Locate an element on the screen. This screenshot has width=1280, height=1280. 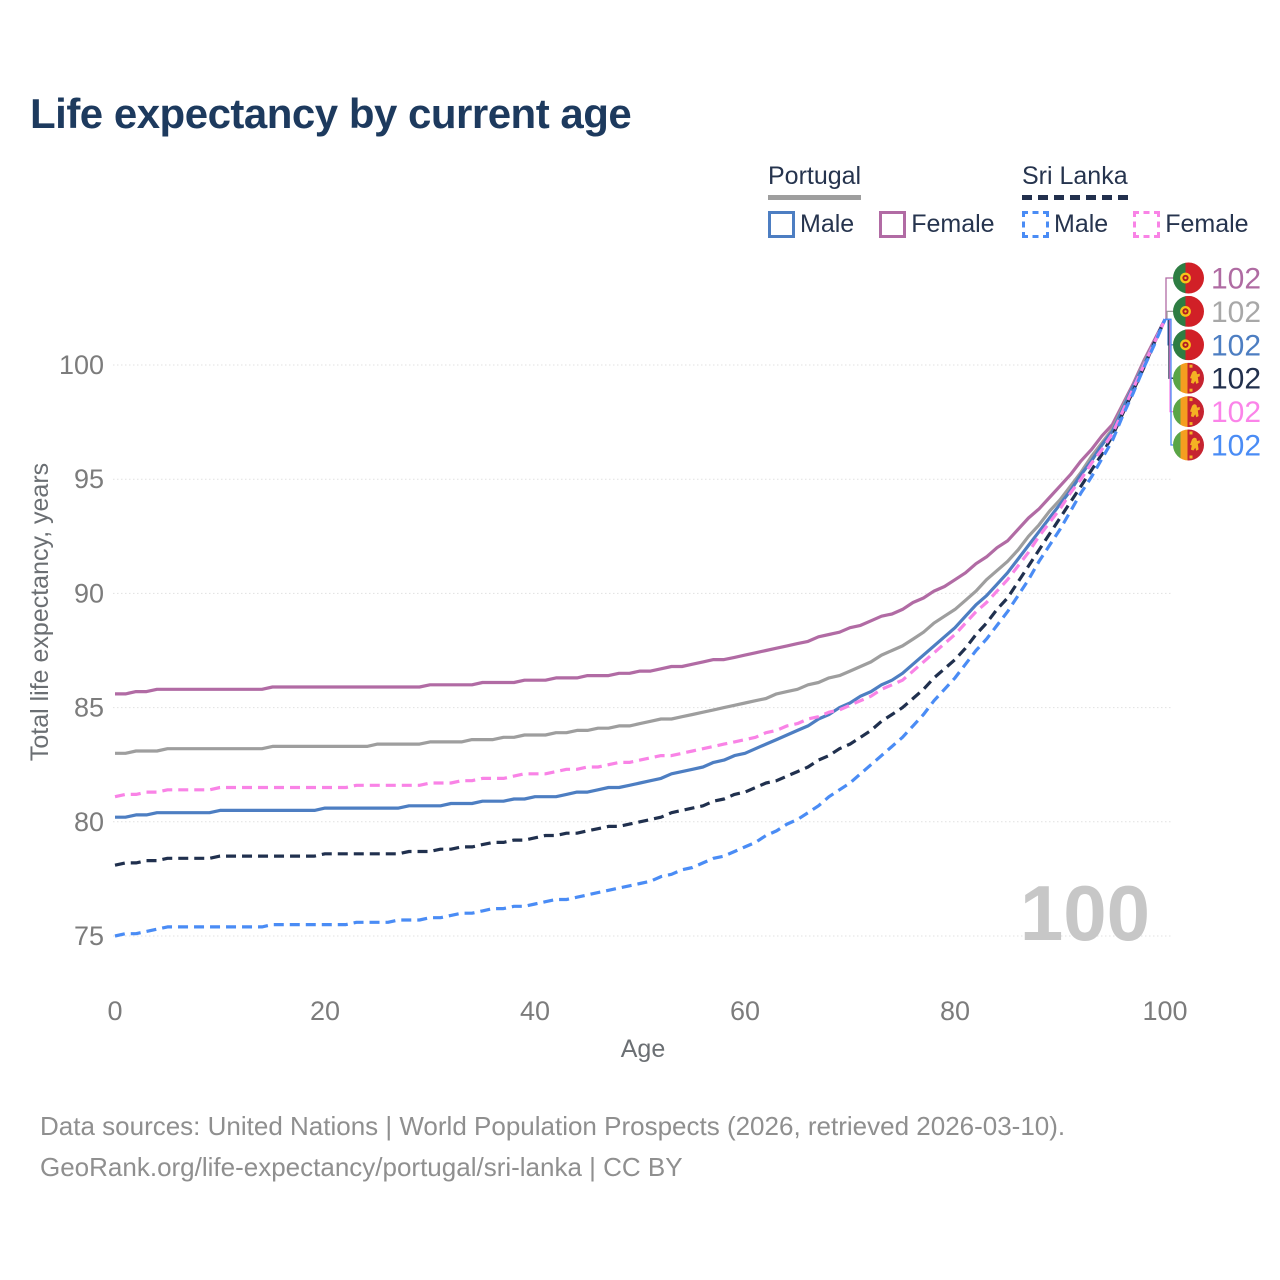
chart-title: Life expectancy by current age is located at coordinates (331, 113).